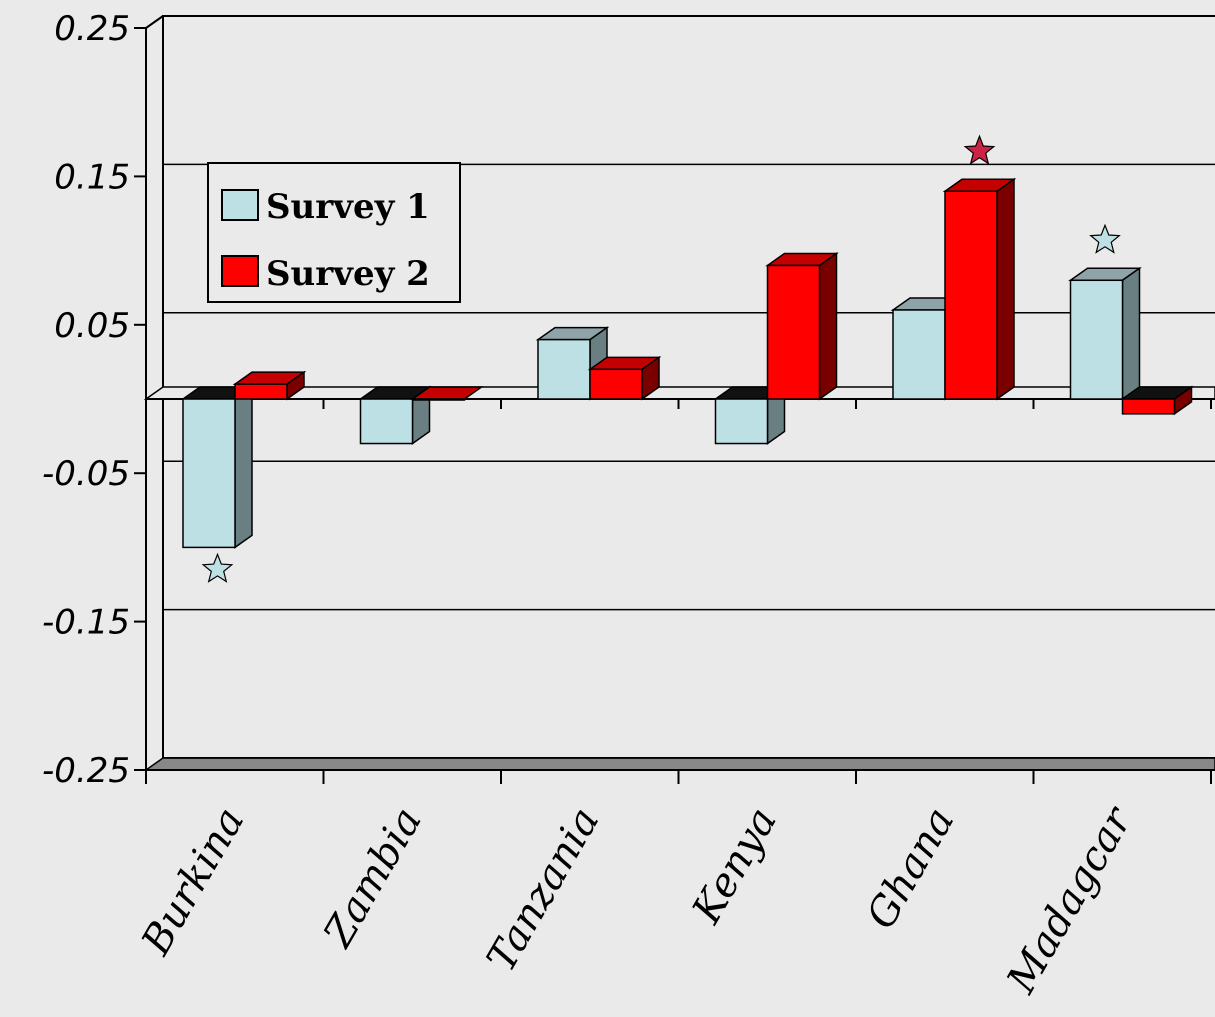  I want to click on category-label: Burkina, so click(193, 881).